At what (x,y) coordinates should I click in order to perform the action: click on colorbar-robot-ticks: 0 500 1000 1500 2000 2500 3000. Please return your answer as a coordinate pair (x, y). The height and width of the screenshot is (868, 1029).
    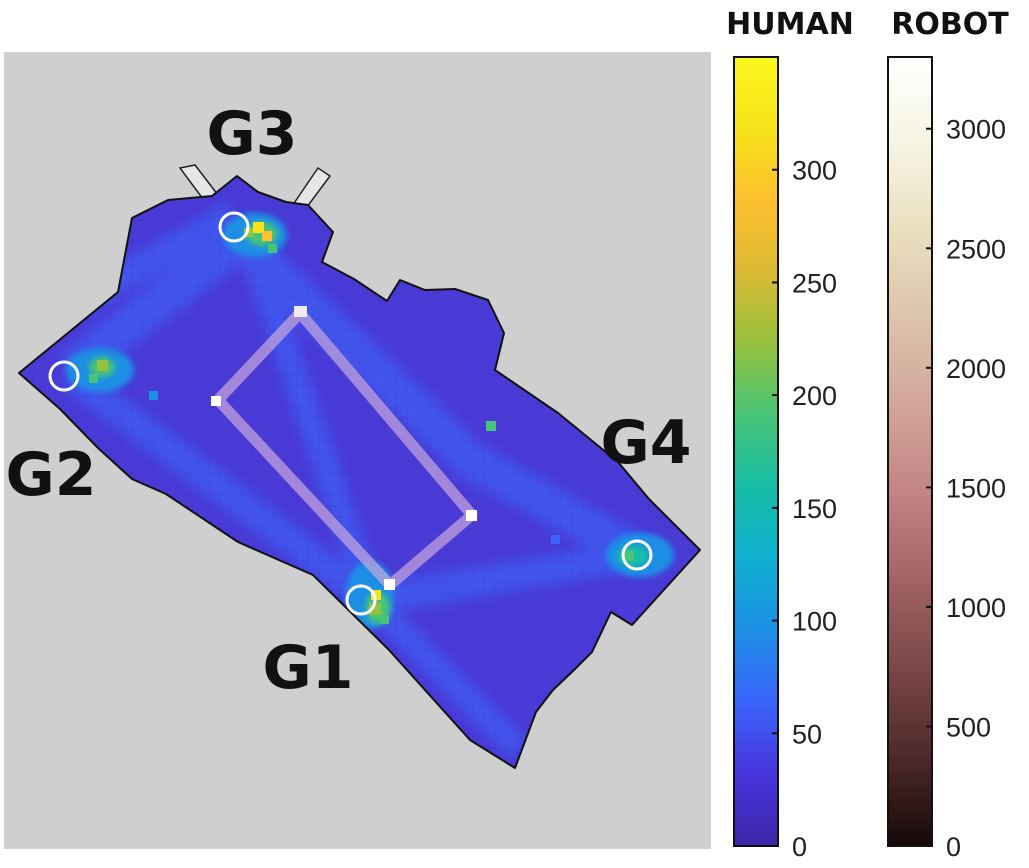
    Looking at the image, I should click on (966, 488).